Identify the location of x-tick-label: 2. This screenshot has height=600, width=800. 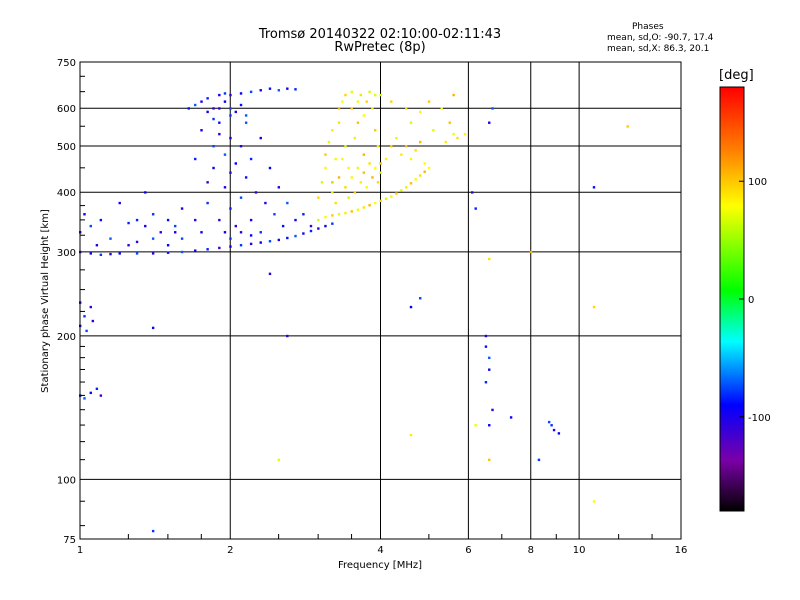
(230, 550).